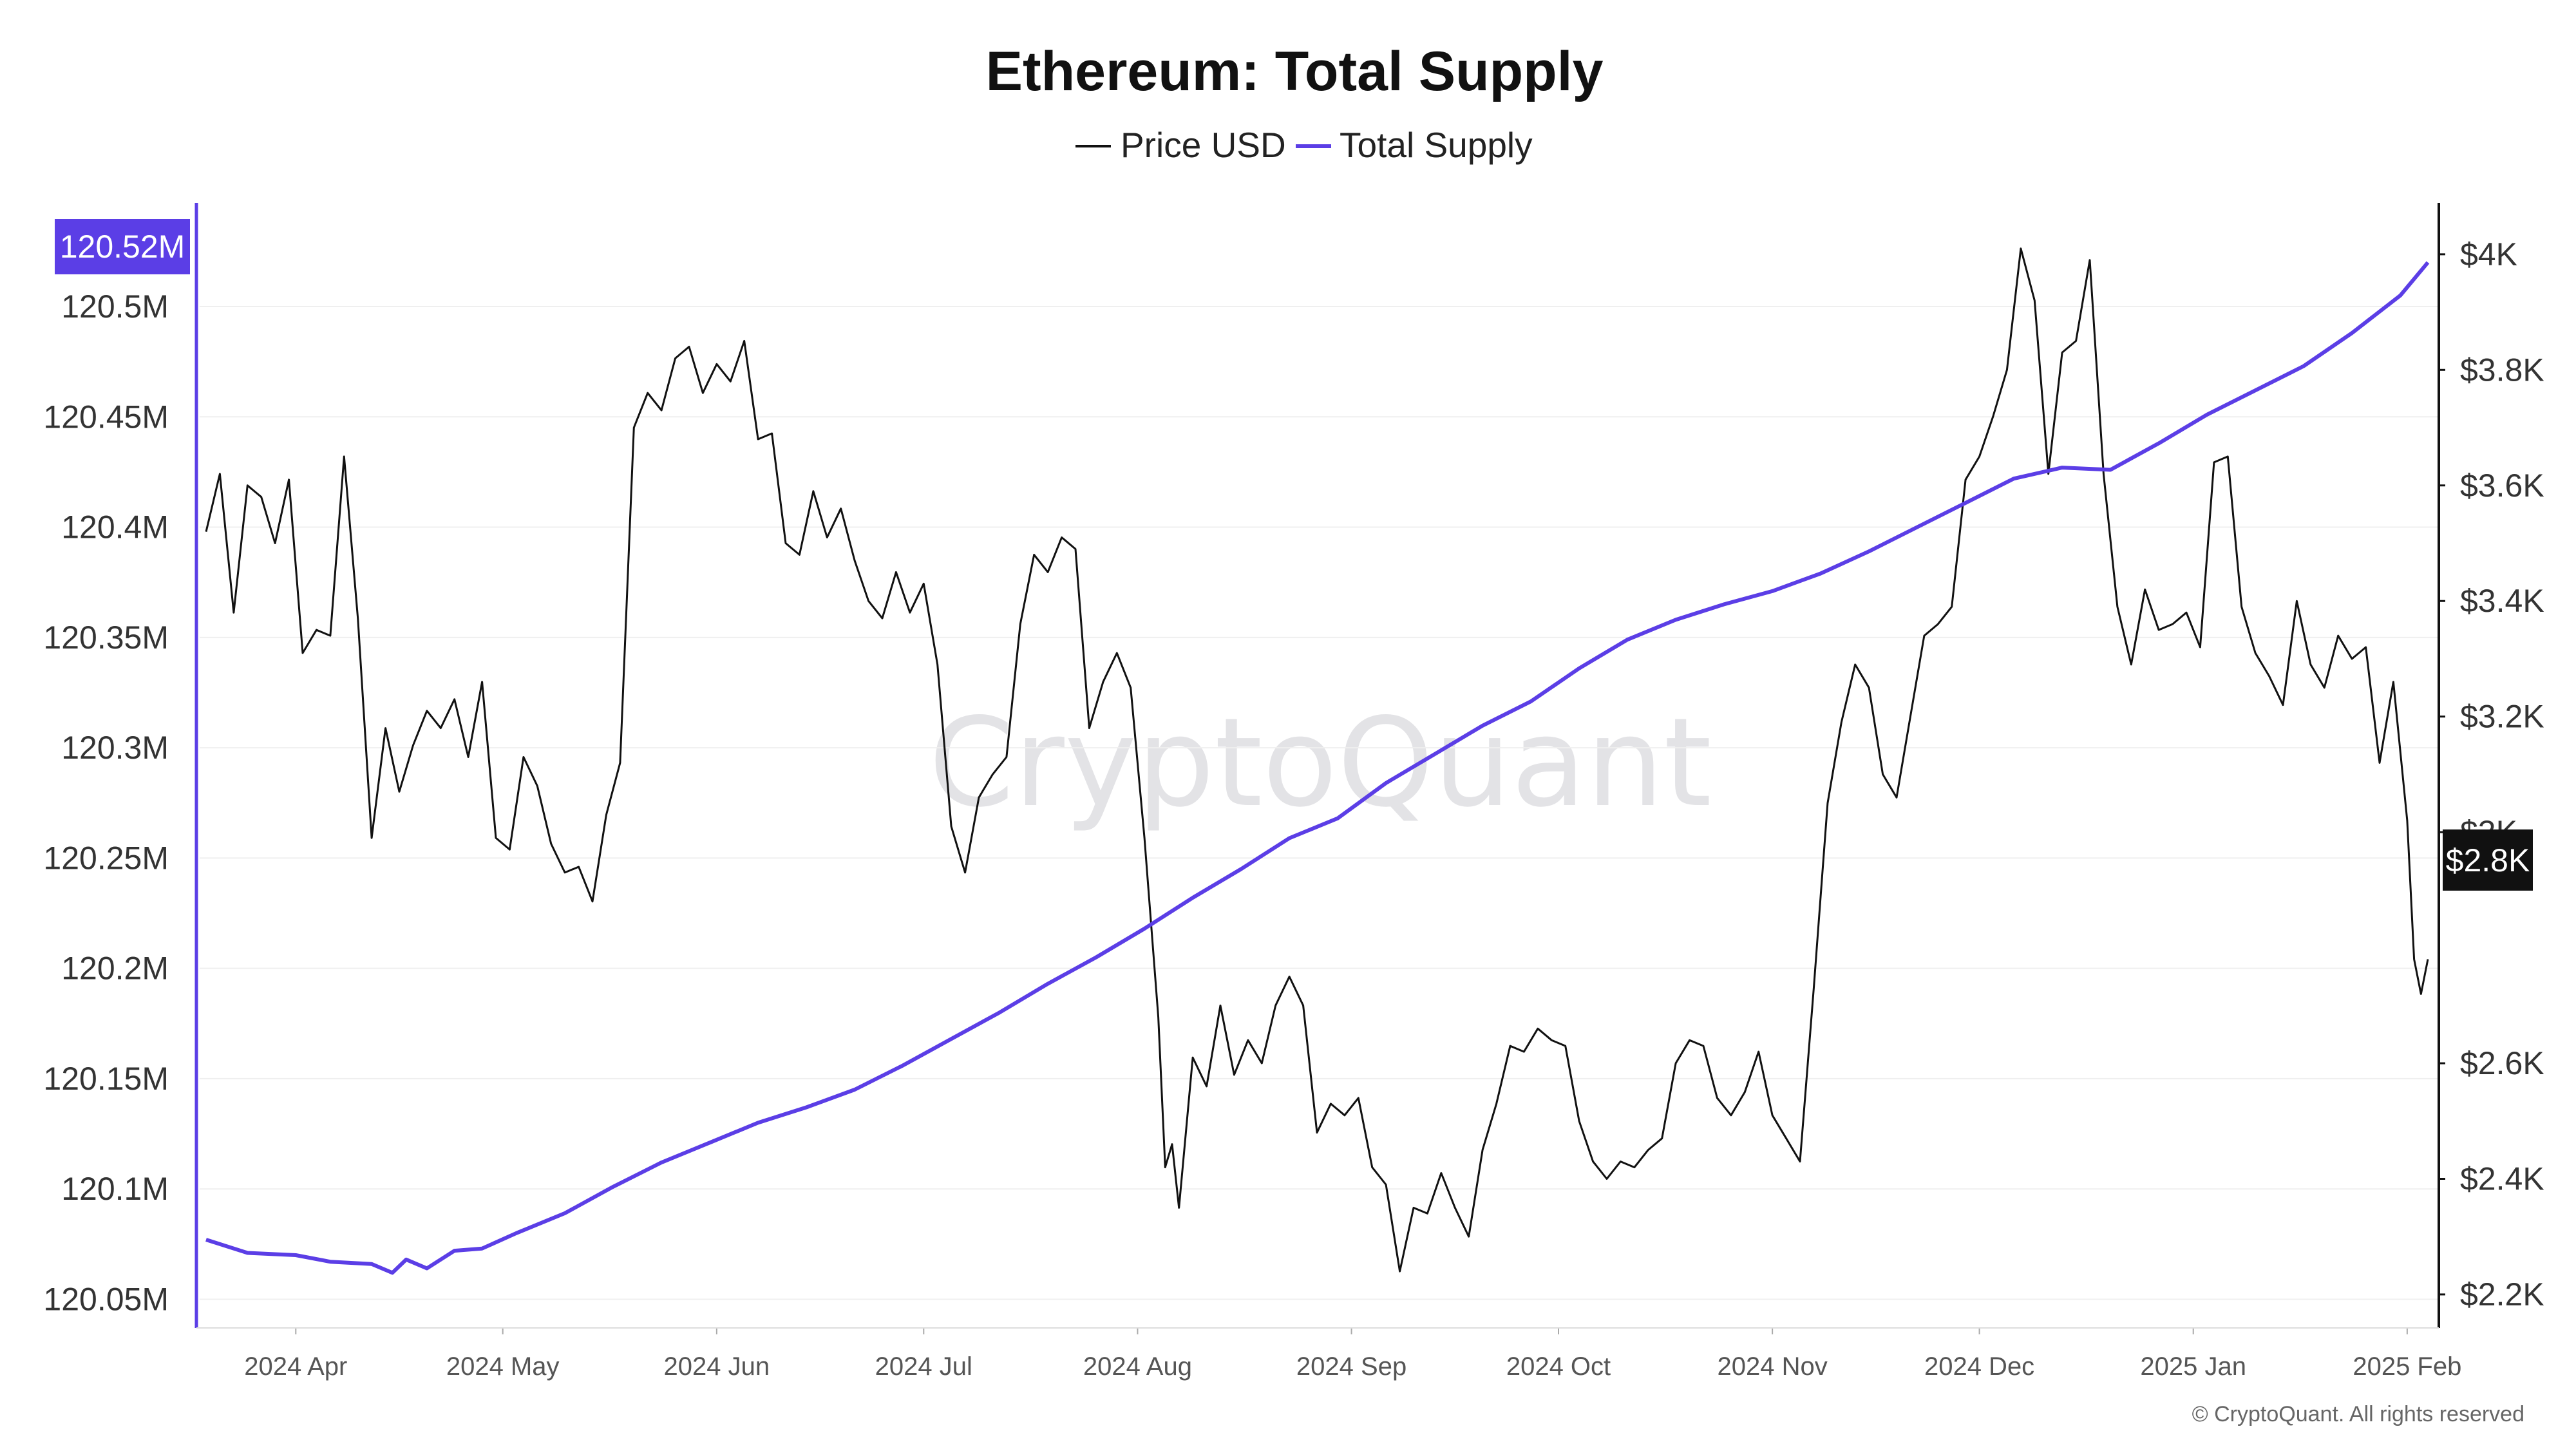 Image resolution: width=2576 pixels, height=1449 pixels. What do you see at coordinates (1558, 1366) in the screenshot?
I see `x-tick-label: 2024 Oct` at bounding box center [1558, 1366].